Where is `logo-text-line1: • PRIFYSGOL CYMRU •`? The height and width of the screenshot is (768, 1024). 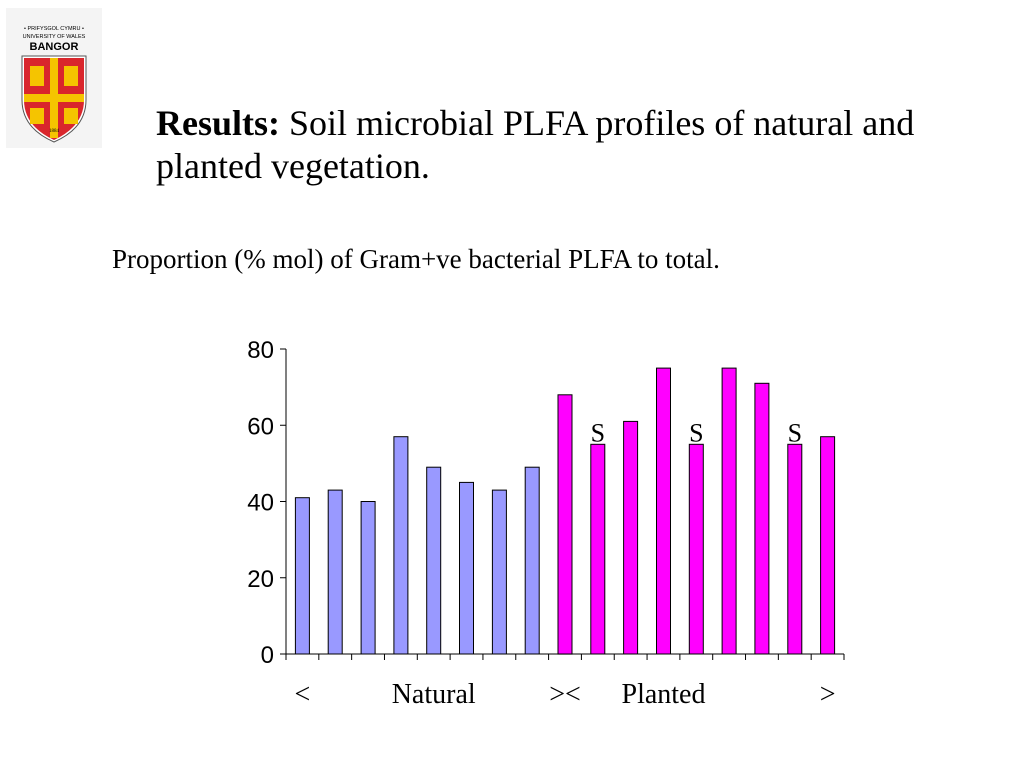
logo-text-line1: • PRIFYSGOL CYMRU • is located at coordinates (54, 29).